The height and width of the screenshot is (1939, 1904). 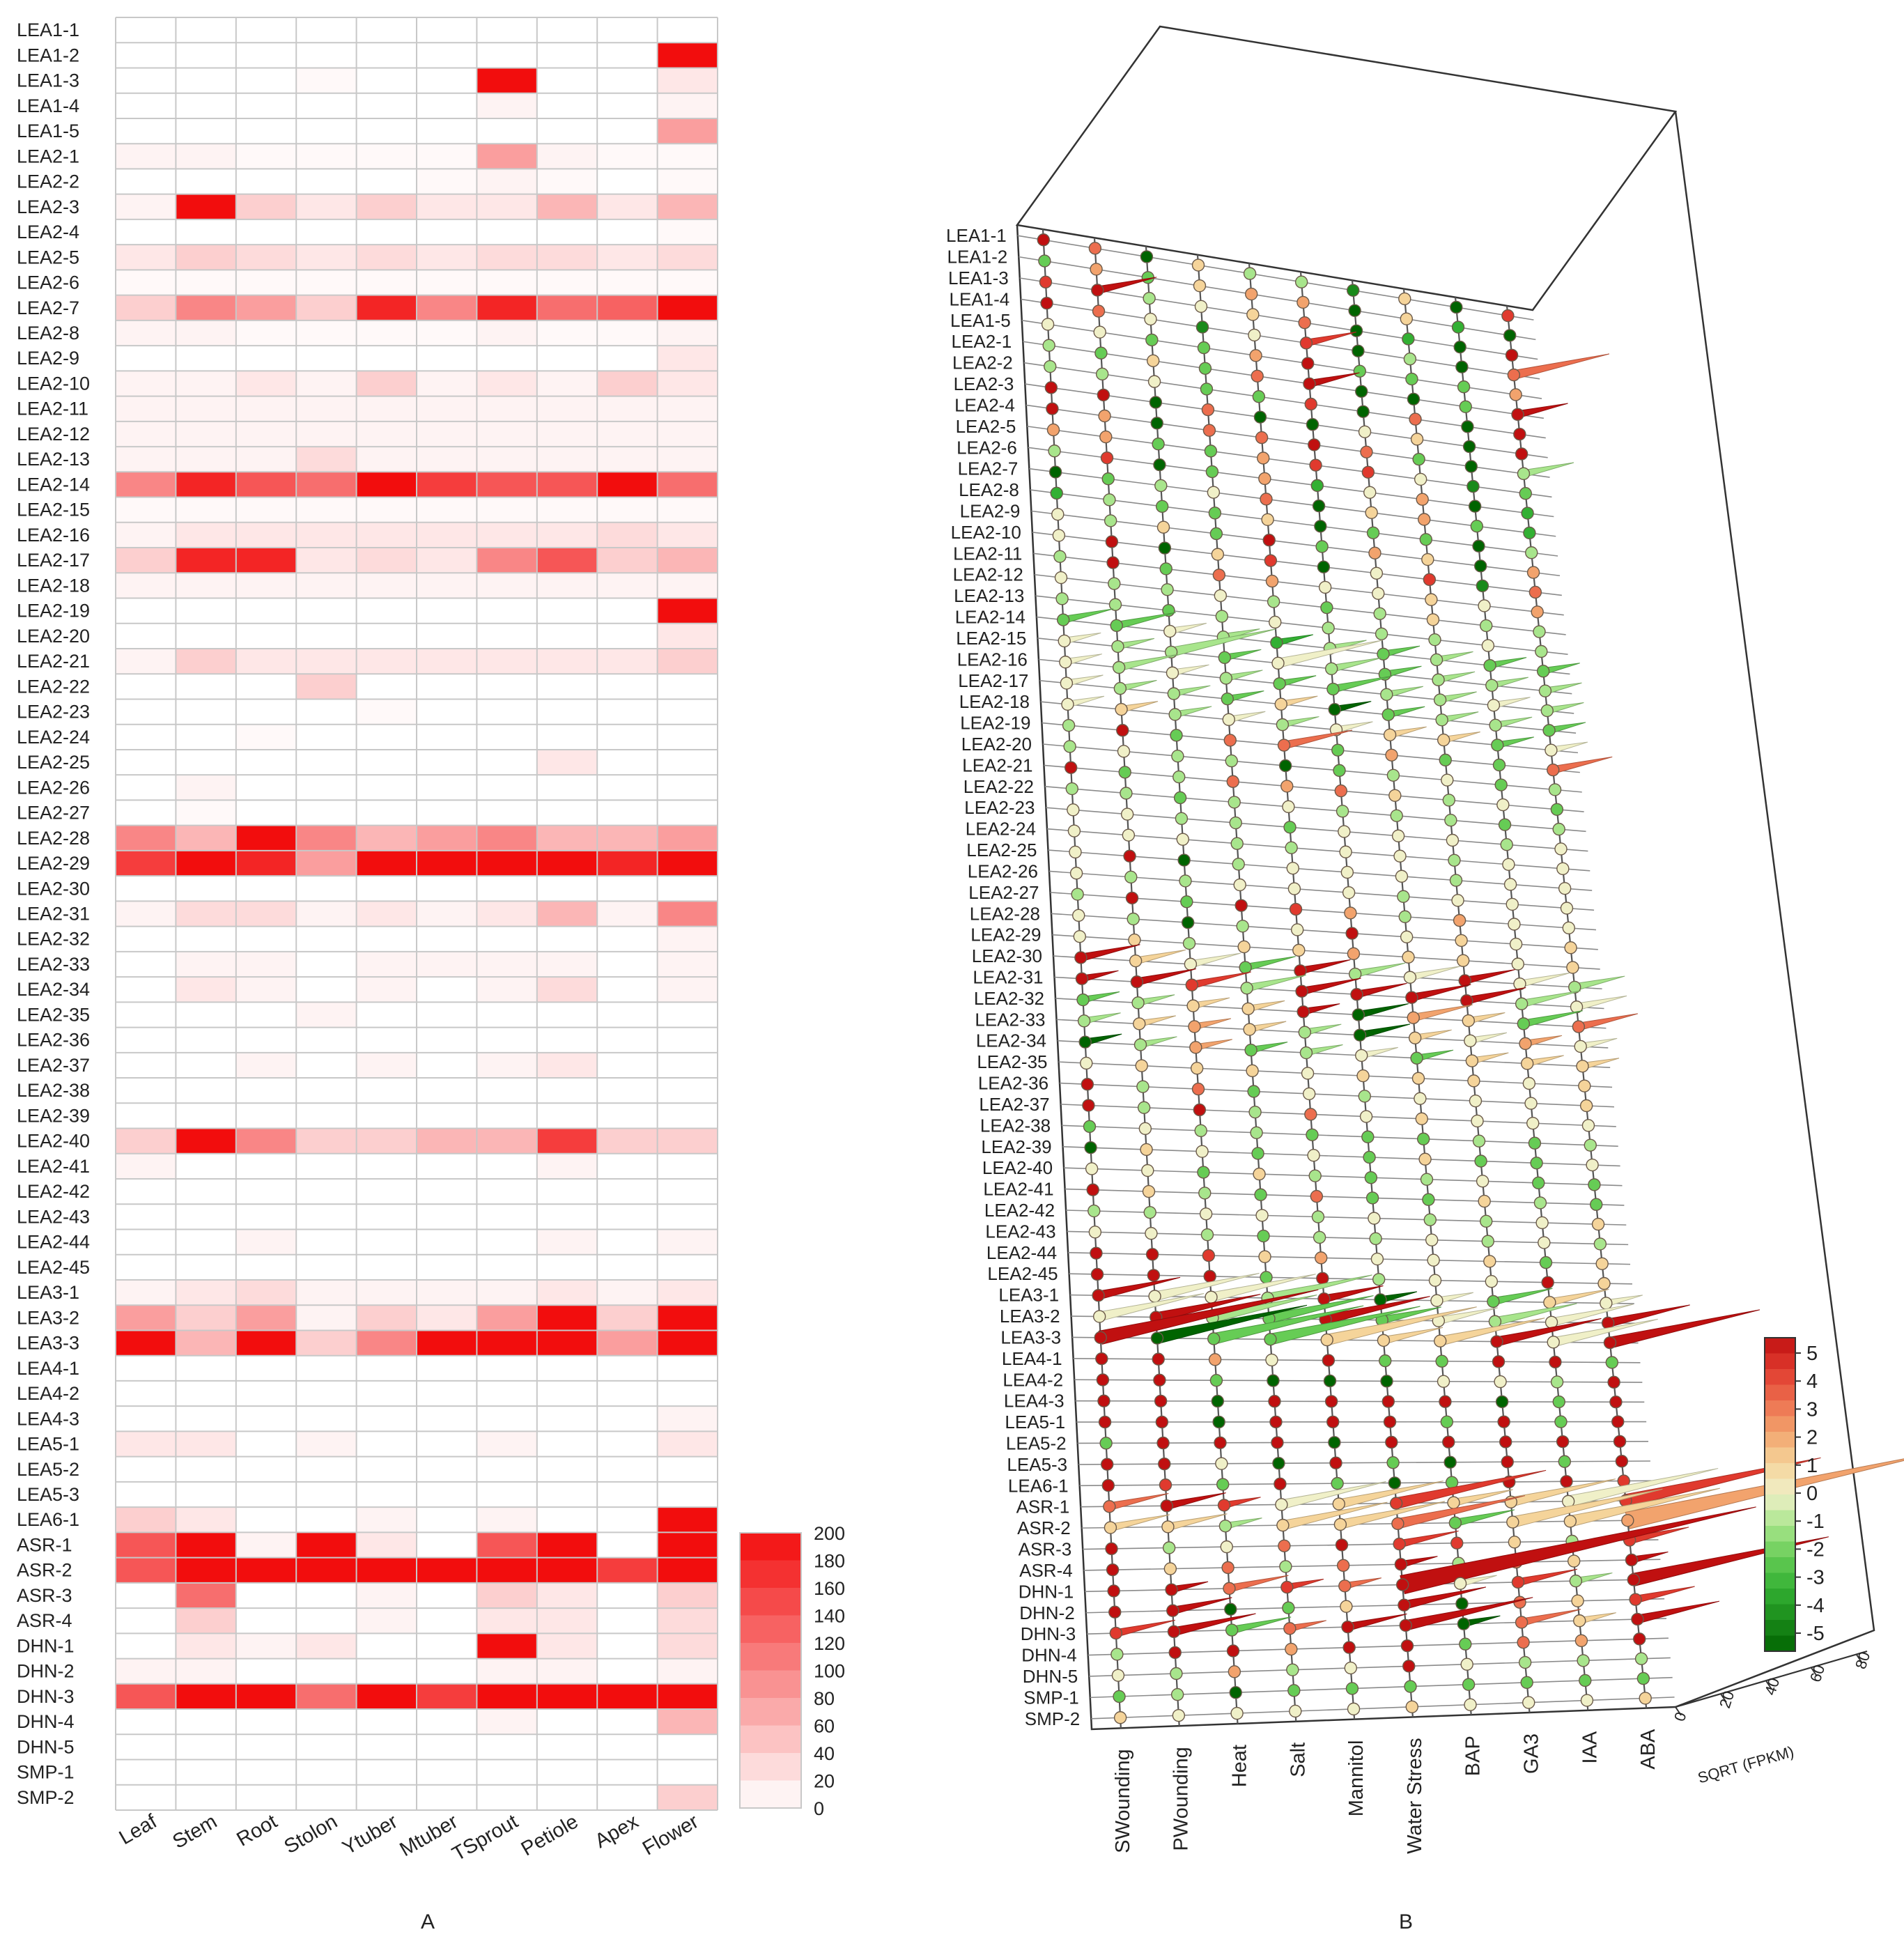 What do you see at coordinates (48, 282) in the screenshot?
I see `gene-label: LEA2-6` at bounding box center [48, 282].